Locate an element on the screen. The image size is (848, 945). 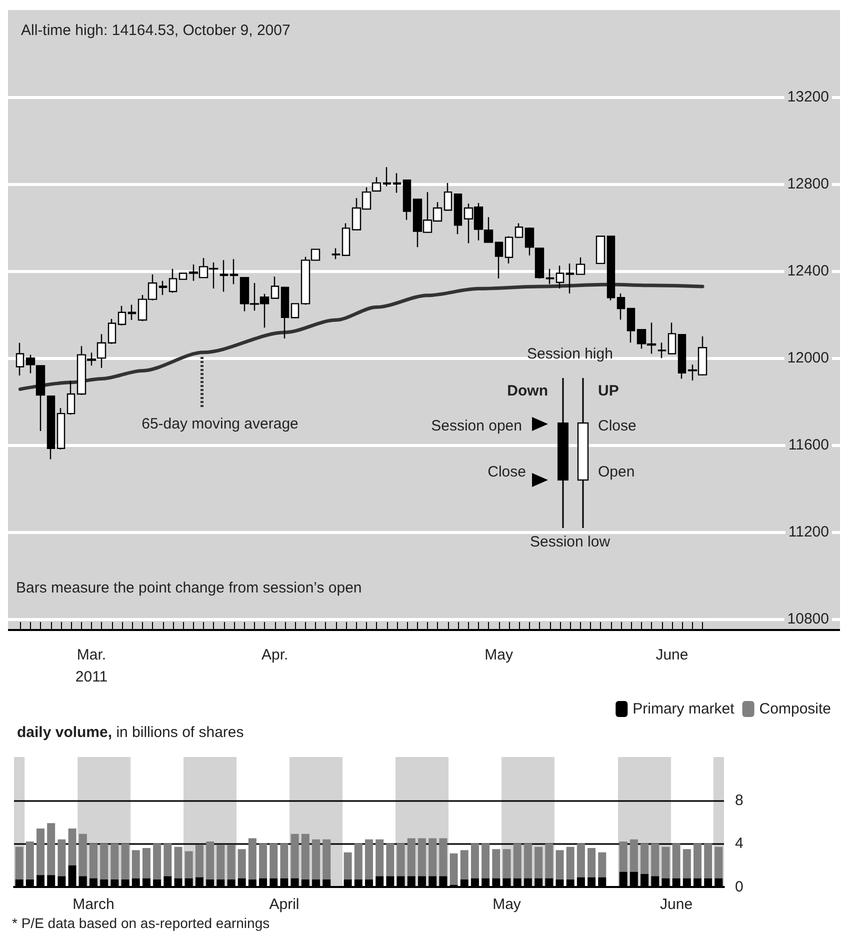
x-tick-label: April is located at coordinates (284, 904).